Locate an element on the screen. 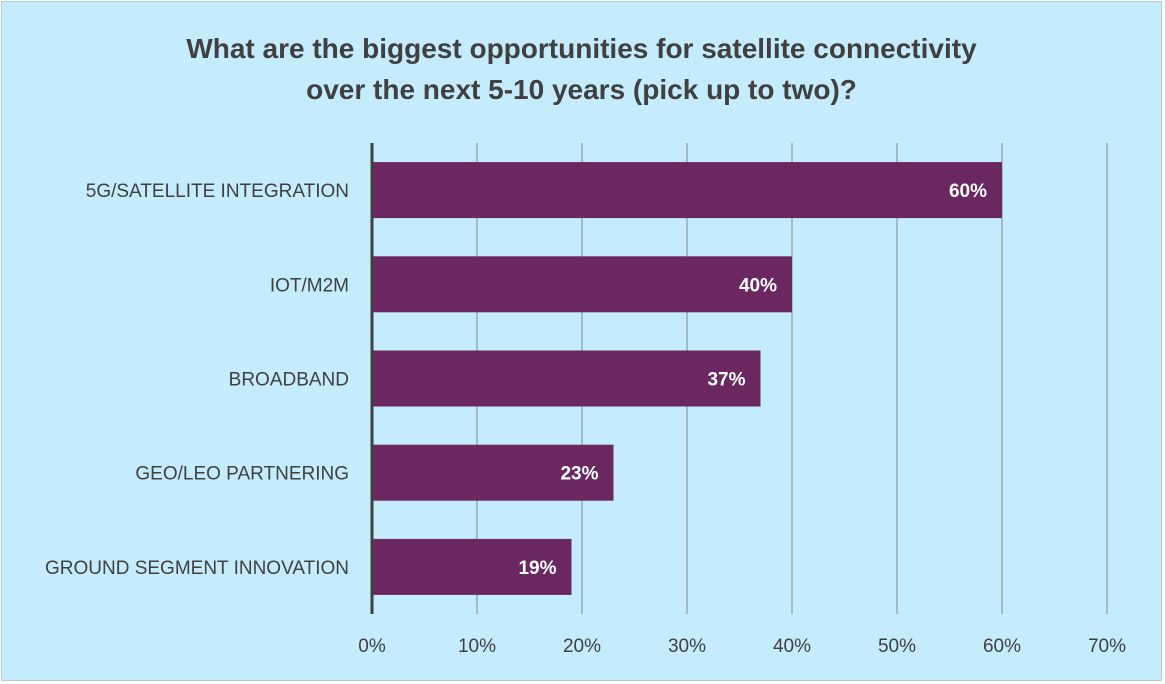 This screenshot has width=1165, height=684. x-tick-label: 0% is located at coordinates (372, 646).